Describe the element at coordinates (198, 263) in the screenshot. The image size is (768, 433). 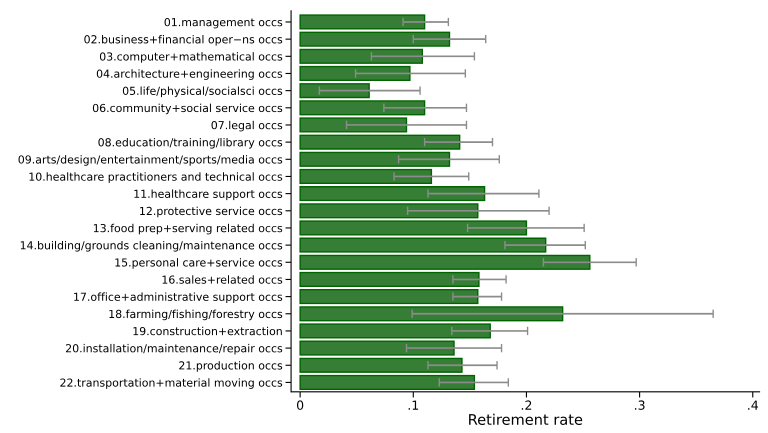
I see `y-tick-label: 15.personal care+service occs` at that location.